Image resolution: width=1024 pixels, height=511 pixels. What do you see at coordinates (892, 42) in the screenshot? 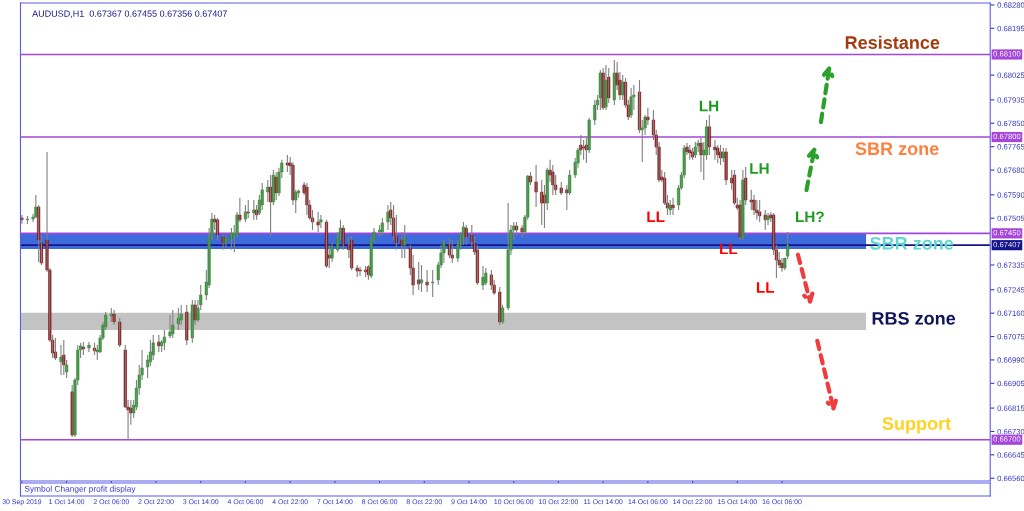
I see `annotation: Resistance` at bounding box center [892, 42].